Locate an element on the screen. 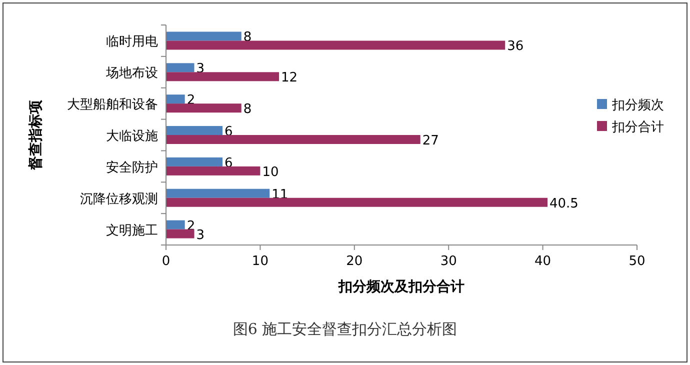 This screenshot has height=365, width=690. y-tick-label: 大临设施 is located at coordinates (132, 136).